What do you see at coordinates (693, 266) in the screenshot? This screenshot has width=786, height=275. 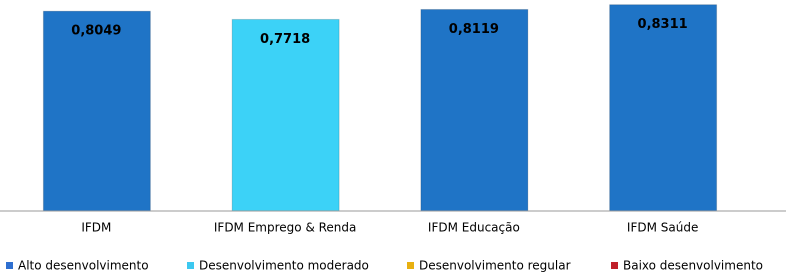 I see `legend-label: Baixo desenvolvimento` at bounding box center [693, 266].